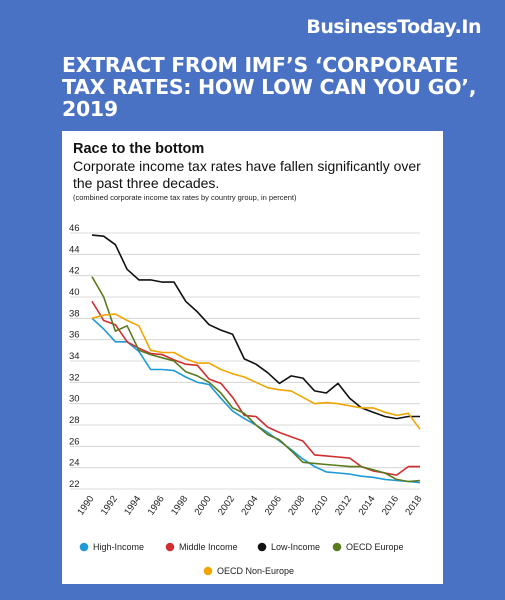 Image resolution: width=505 pixels, height=600 pixels. I want to click on x-tick-label: 2000, so click(203, 506).